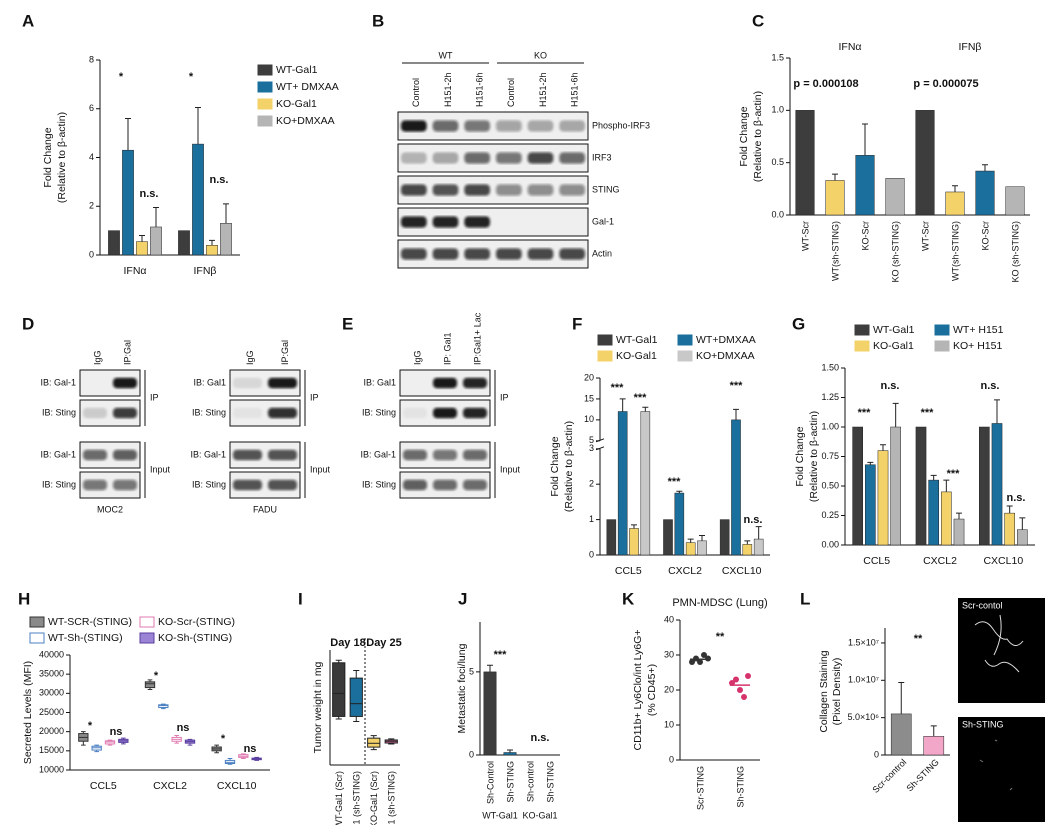 The height and width of the screenshot is (825, 1050). I want to click on x-tick-label: CXCL2, so click(685, 571).